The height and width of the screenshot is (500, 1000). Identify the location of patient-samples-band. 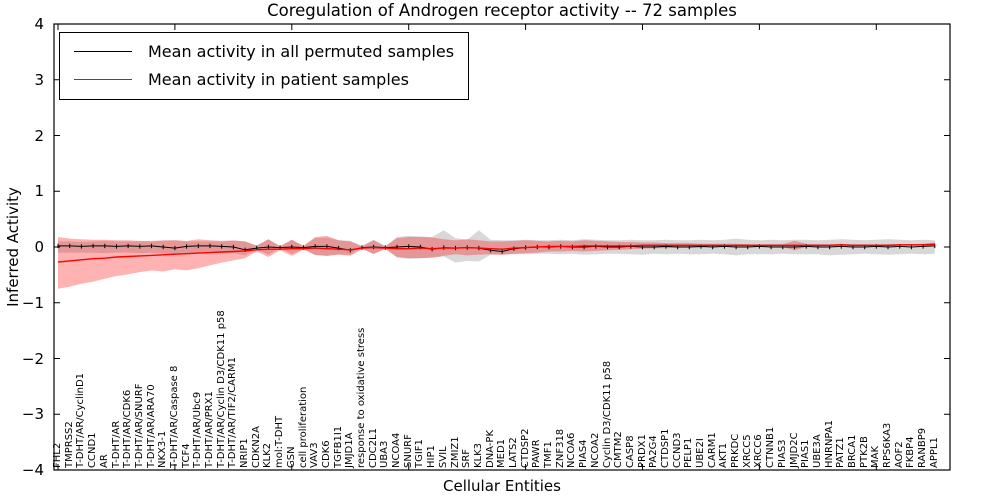
(496, 262).